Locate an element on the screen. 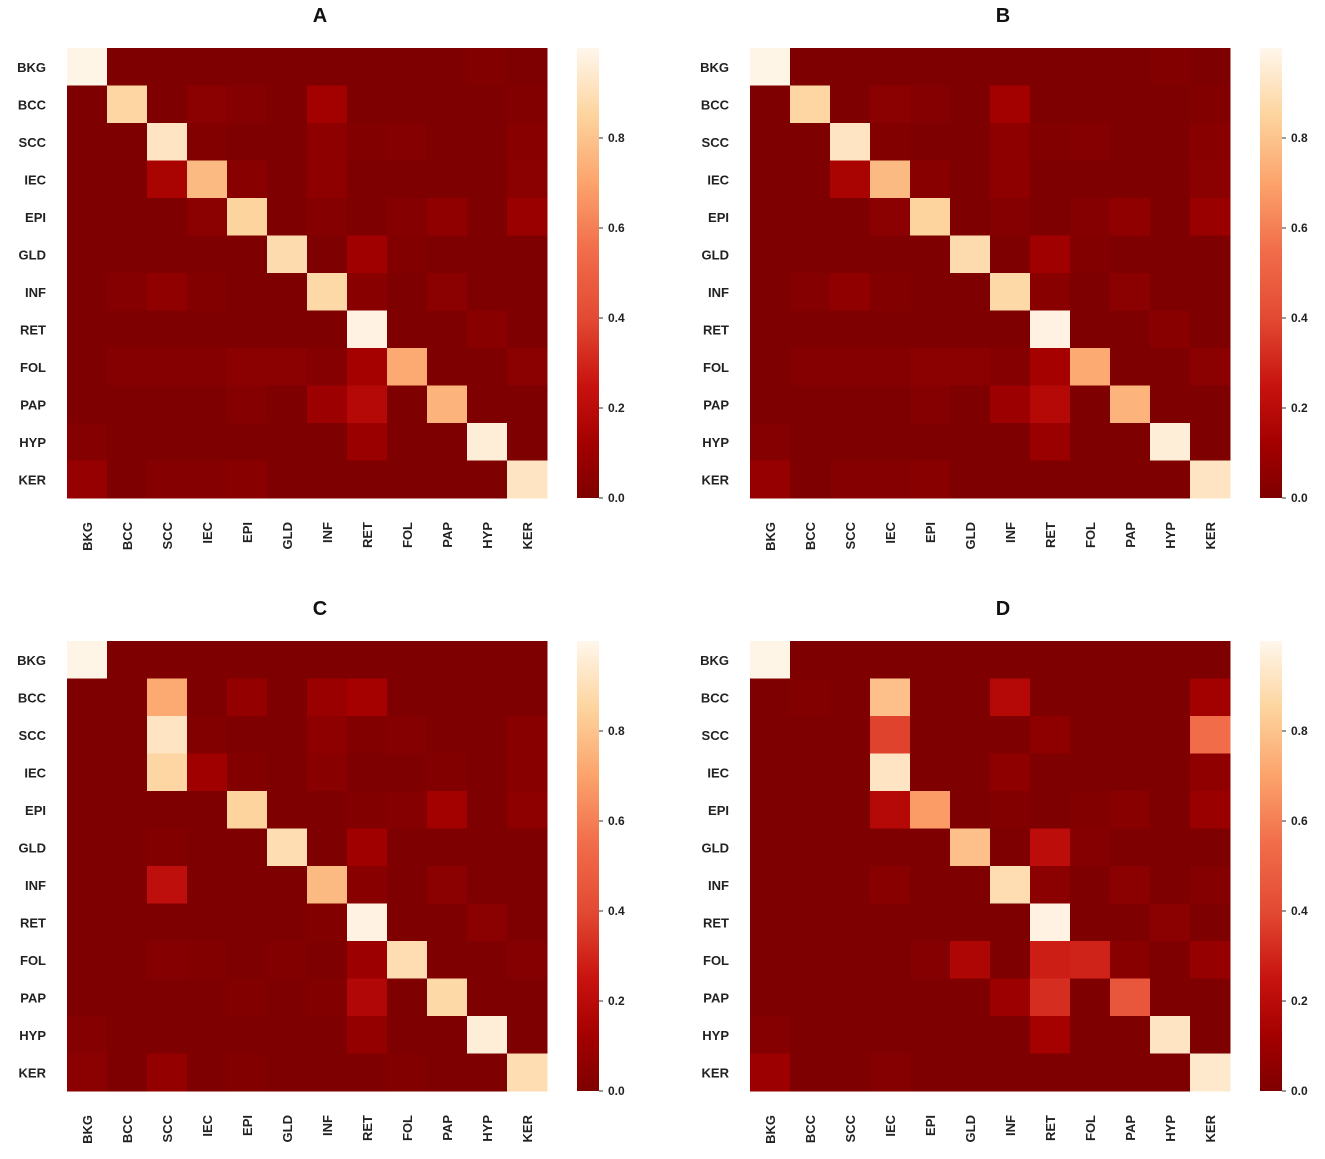 This screenshot has height=1159, width=1325. heatmap-cell-inf-inf is located at coordinates (327, 885).